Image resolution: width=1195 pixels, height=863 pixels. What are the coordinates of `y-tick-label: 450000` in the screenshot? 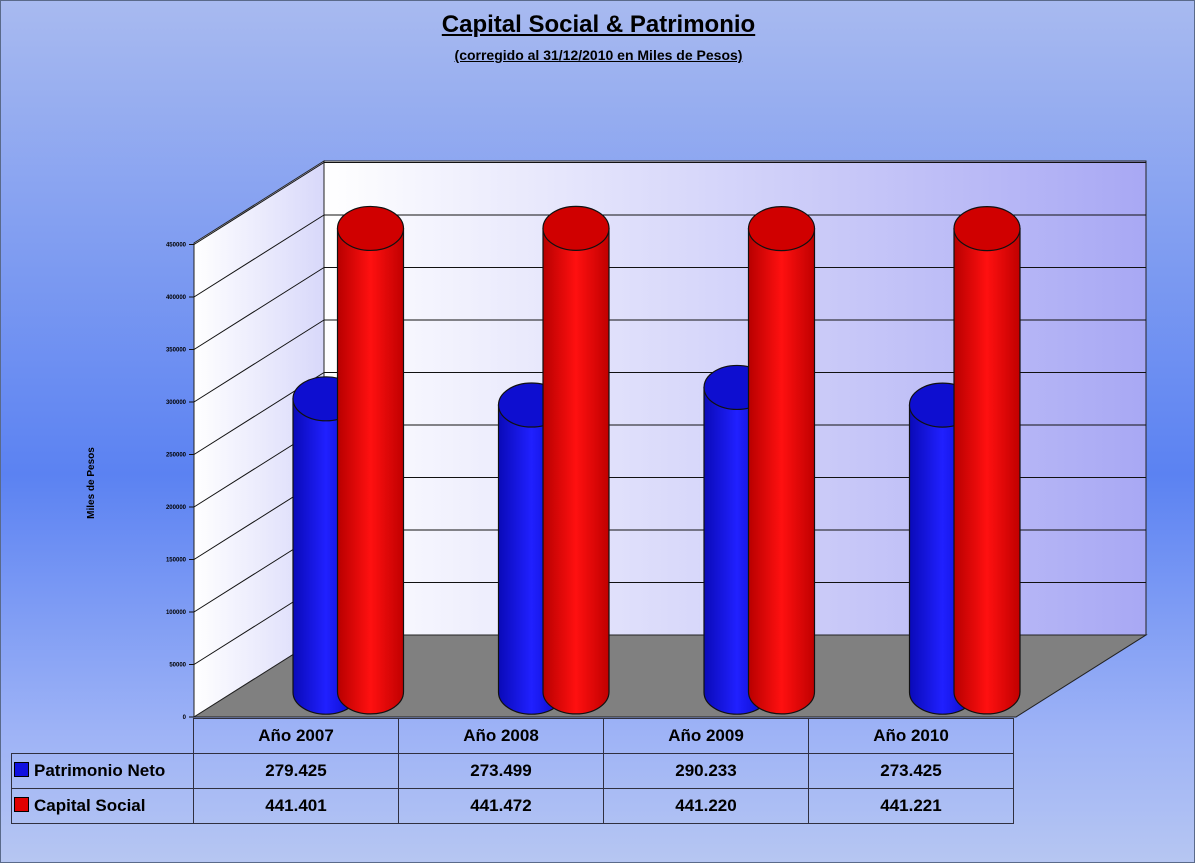 It's located at (176, 246).